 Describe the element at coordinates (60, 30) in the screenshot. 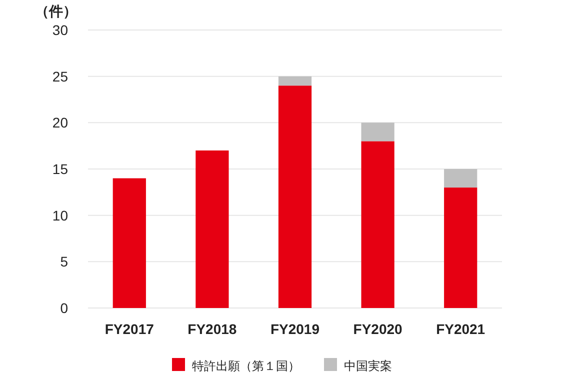

I see `y-tick-label: 30` at that location.